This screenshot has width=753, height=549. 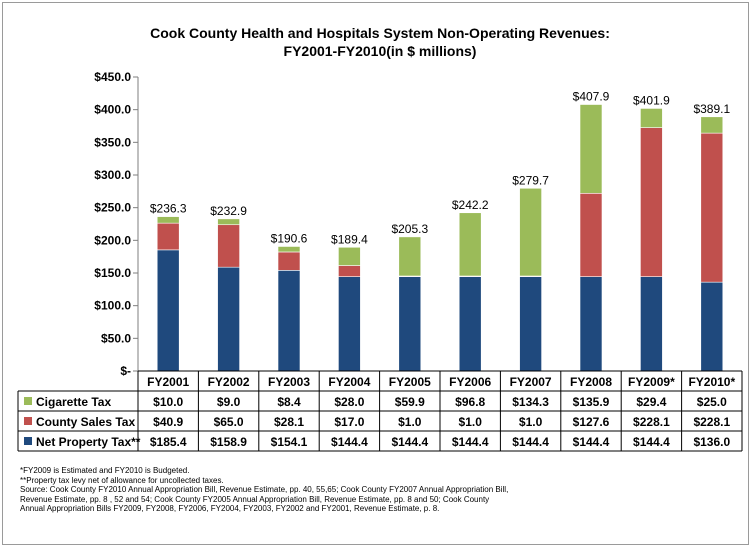 I want to click on category-label: FY2003, so click(x=289, y=382).